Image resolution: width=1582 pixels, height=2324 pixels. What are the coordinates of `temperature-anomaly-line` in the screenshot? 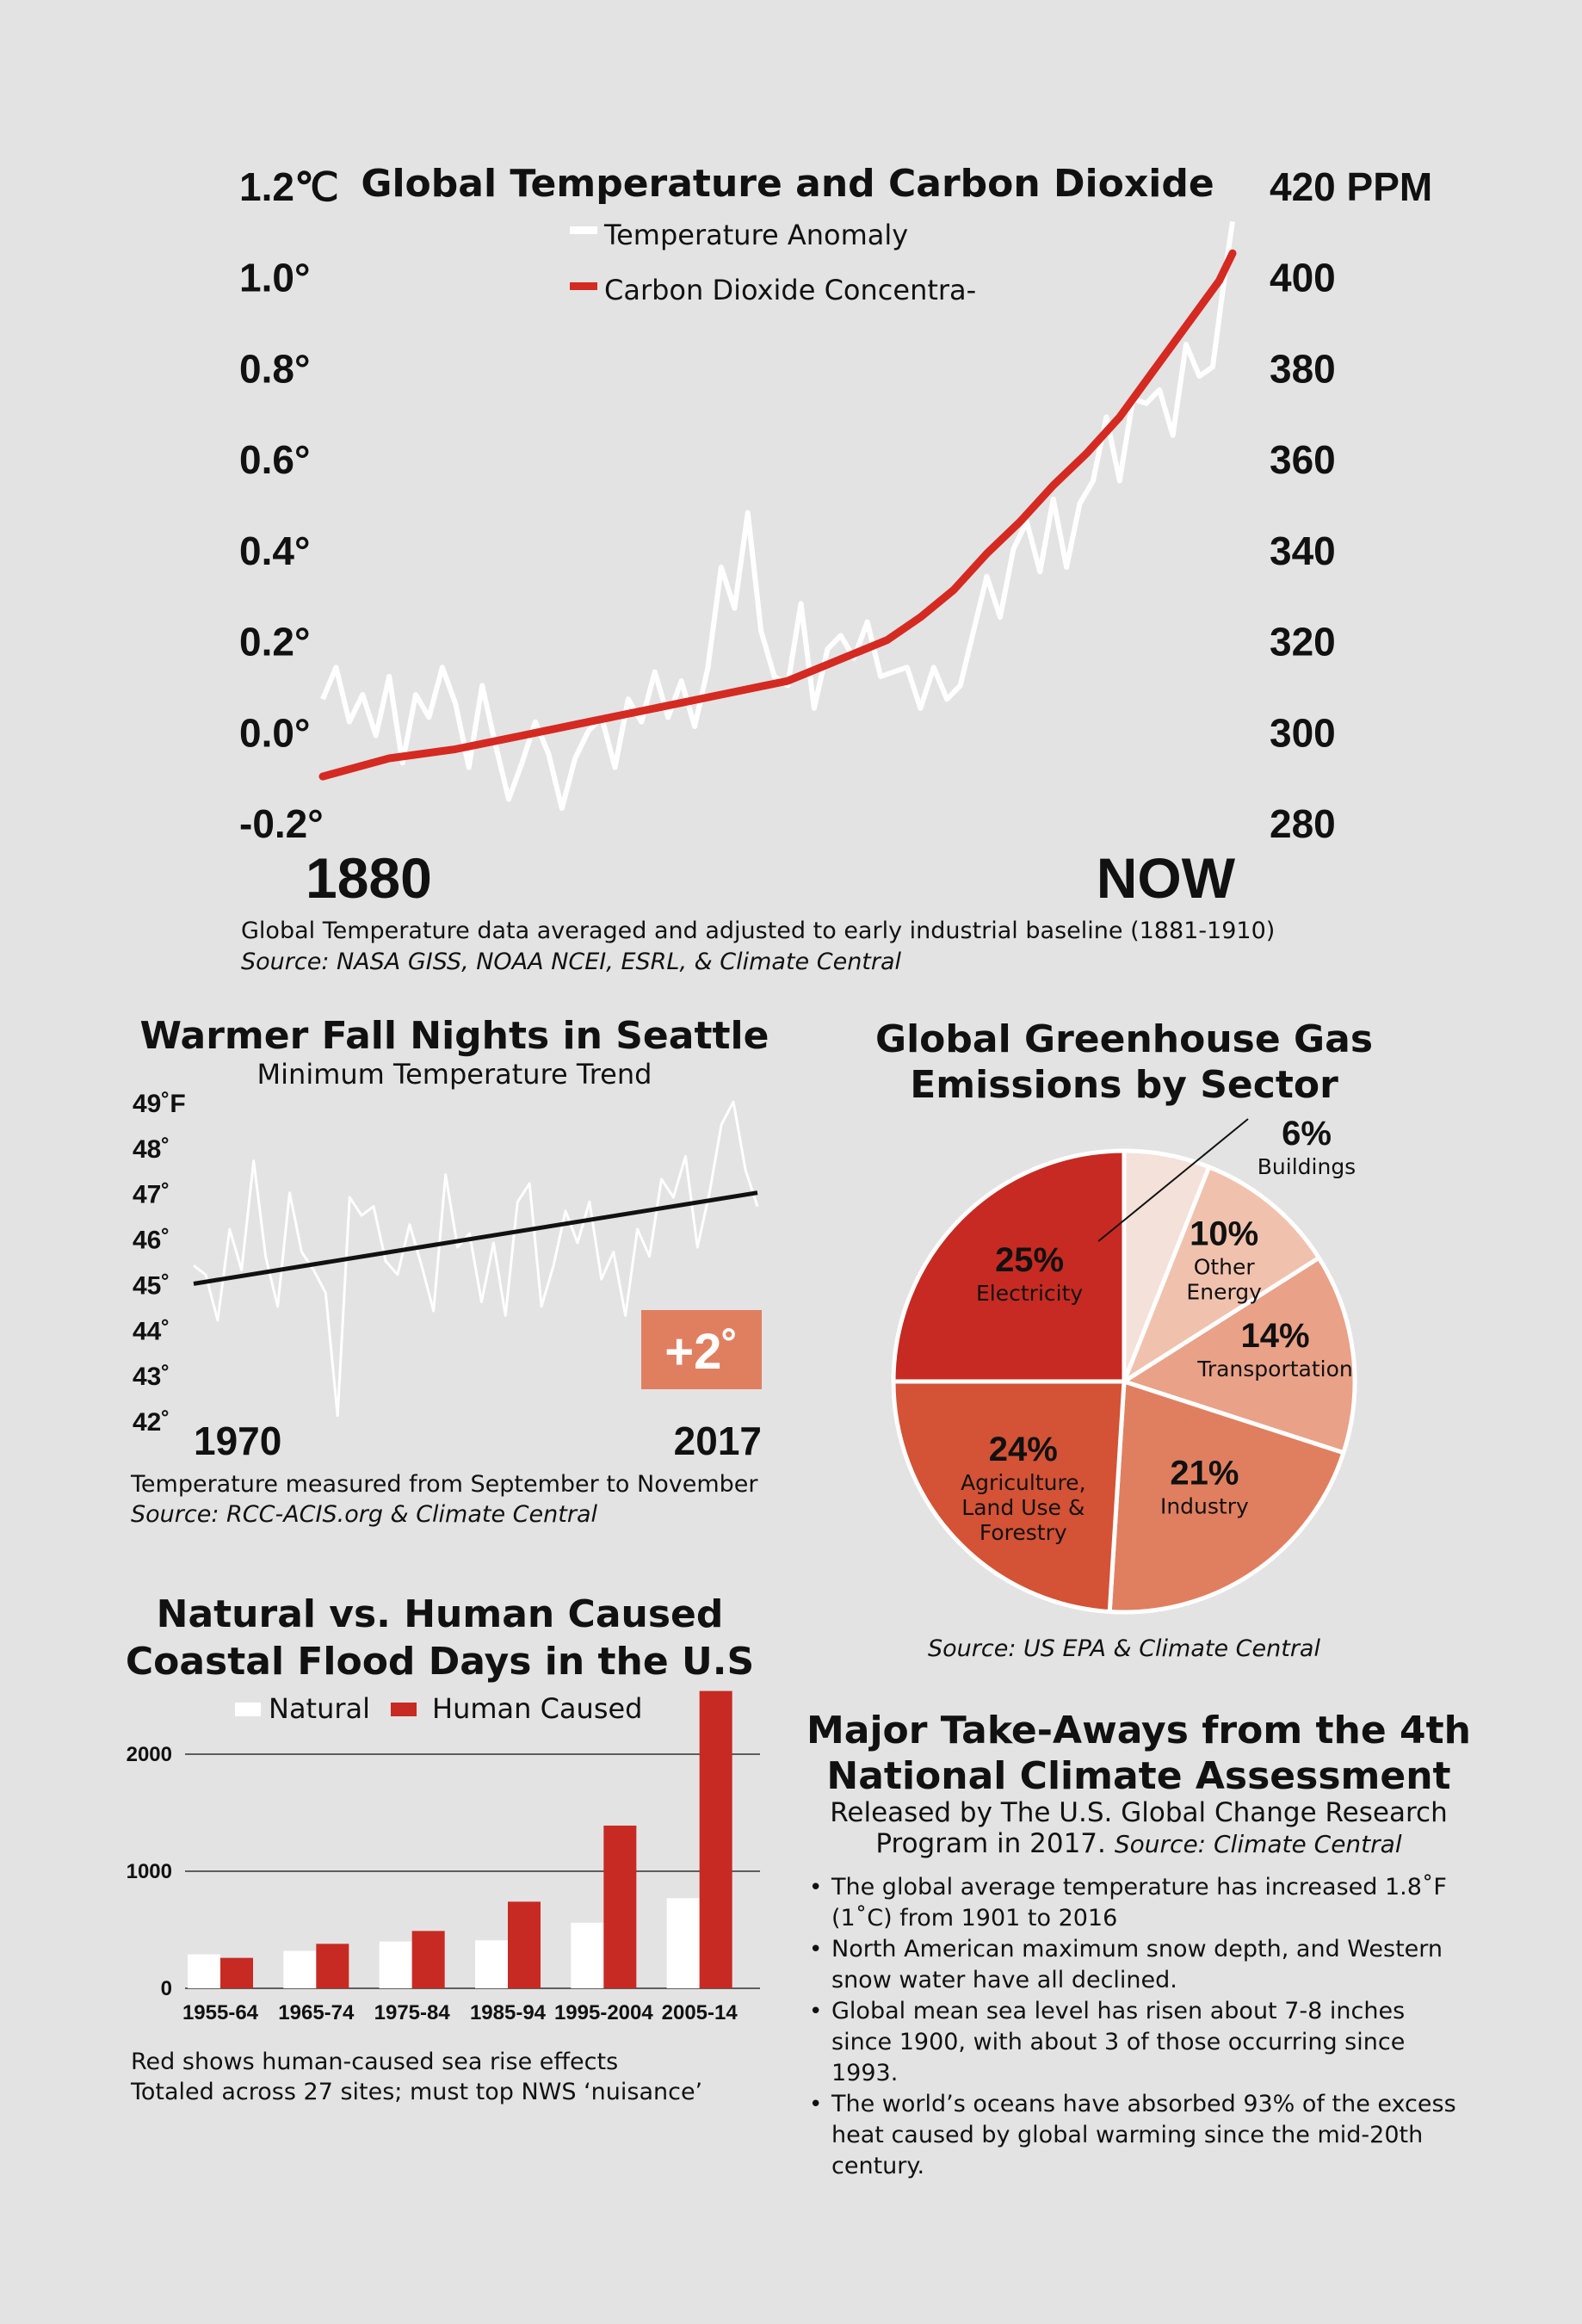 It's located at (777, 516).